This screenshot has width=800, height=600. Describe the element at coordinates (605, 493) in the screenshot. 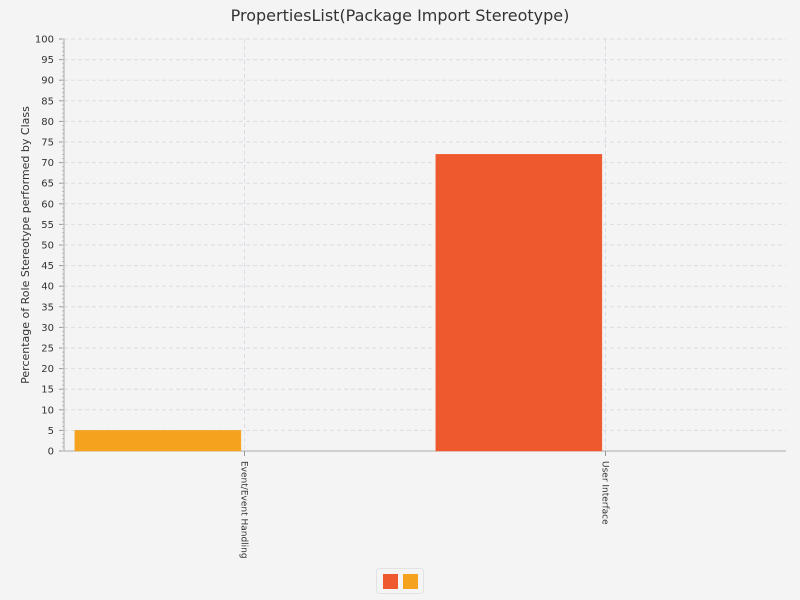

I see `x-tick-label: User Interface` at that location.